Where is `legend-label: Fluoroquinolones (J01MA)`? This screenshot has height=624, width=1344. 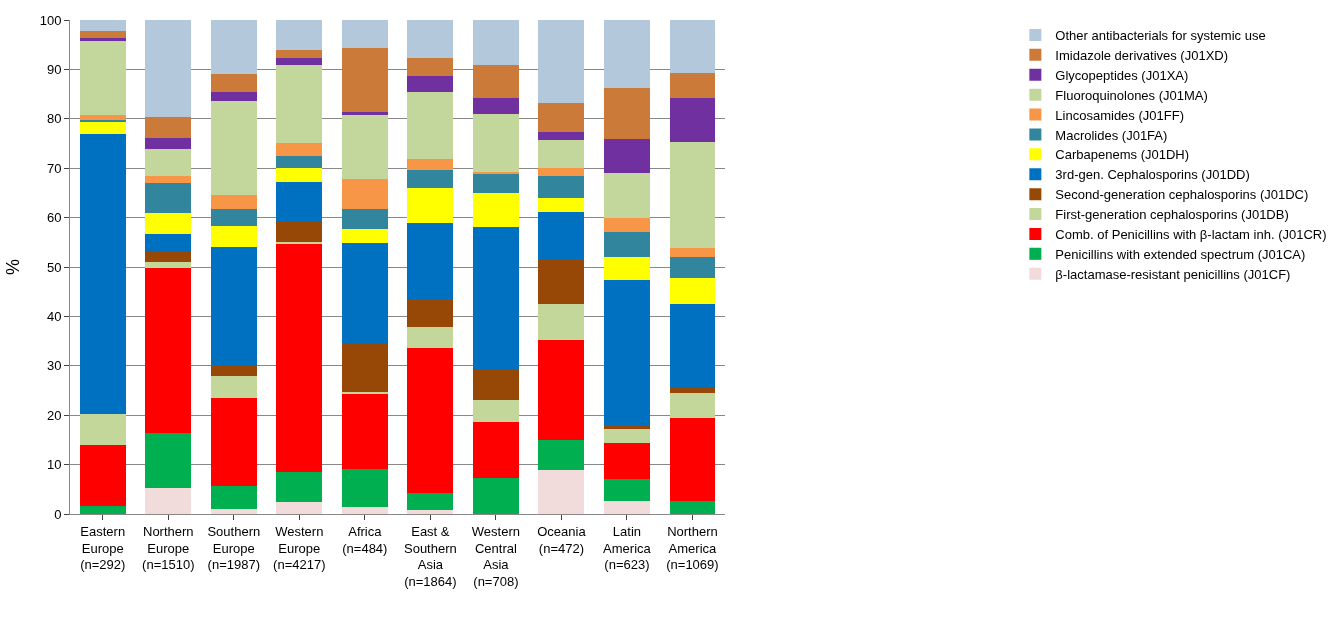 legend-label: Fluoroquinolones (J01MA) is located at coordinates (1131, 95).